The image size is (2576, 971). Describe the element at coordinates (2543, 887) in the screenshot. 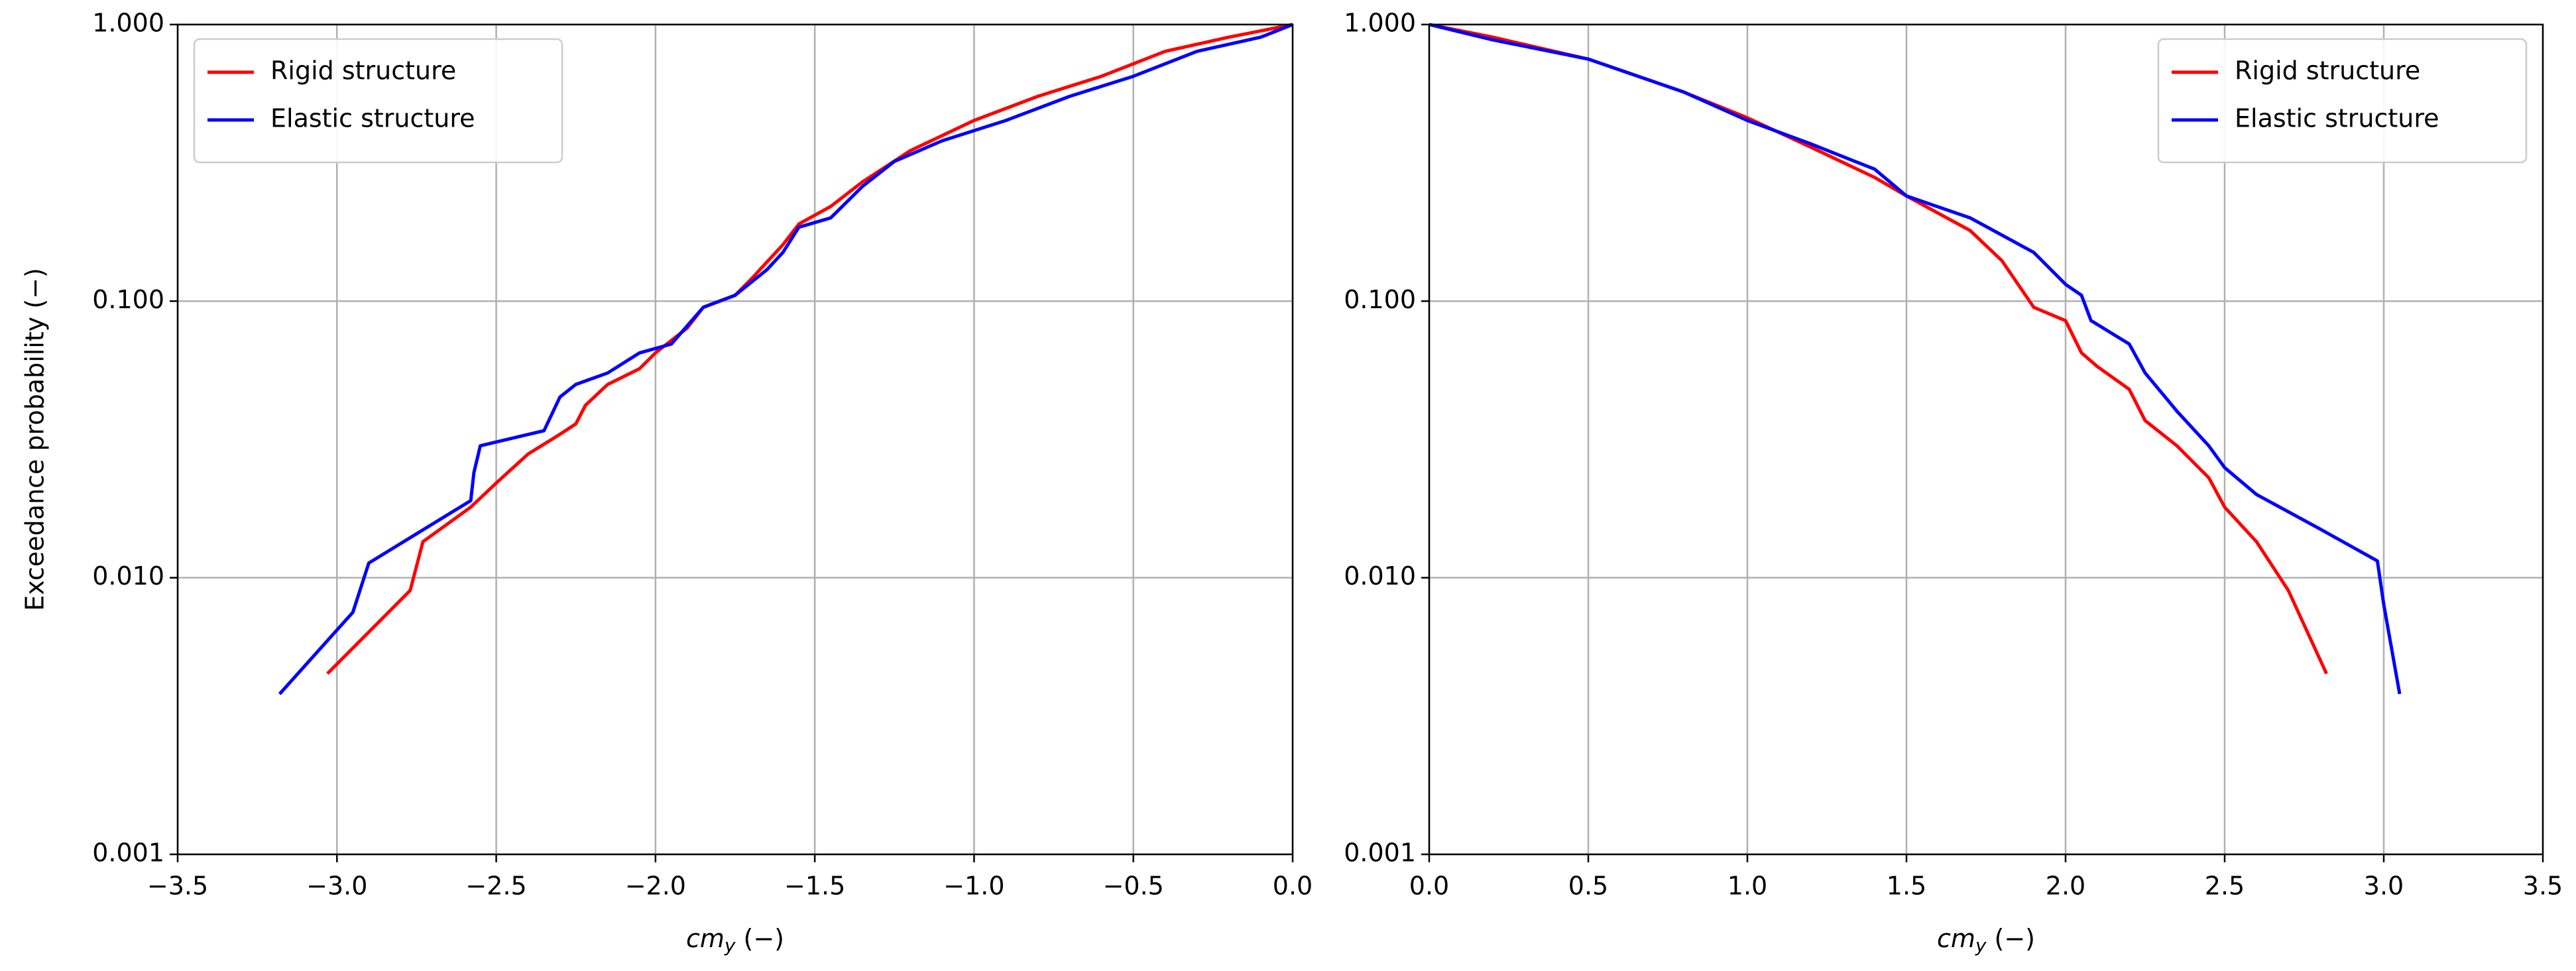

I see `x-tick-label: 3.5` at that location.